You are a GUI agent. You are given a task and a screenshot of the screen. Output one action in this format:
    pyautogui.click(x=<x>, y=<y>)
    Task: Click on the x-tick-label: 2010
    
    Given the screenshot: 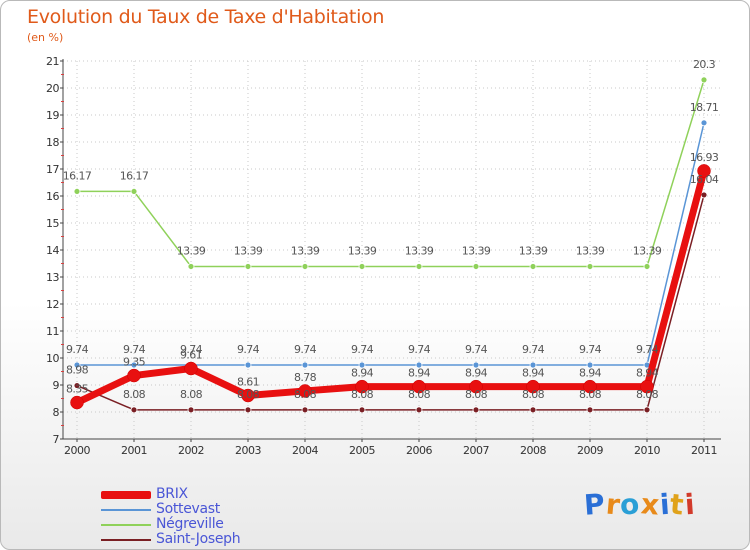 What is the action you would take?
    pyautogui.click(x=647, y=450)
    